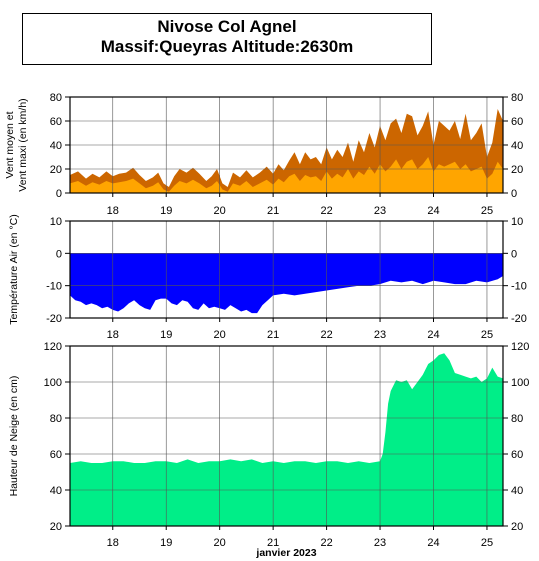 Image resolution: width=539 pixels, height=561 pixels. I want to click on temperature-day-label: 20, so click(220, 335).